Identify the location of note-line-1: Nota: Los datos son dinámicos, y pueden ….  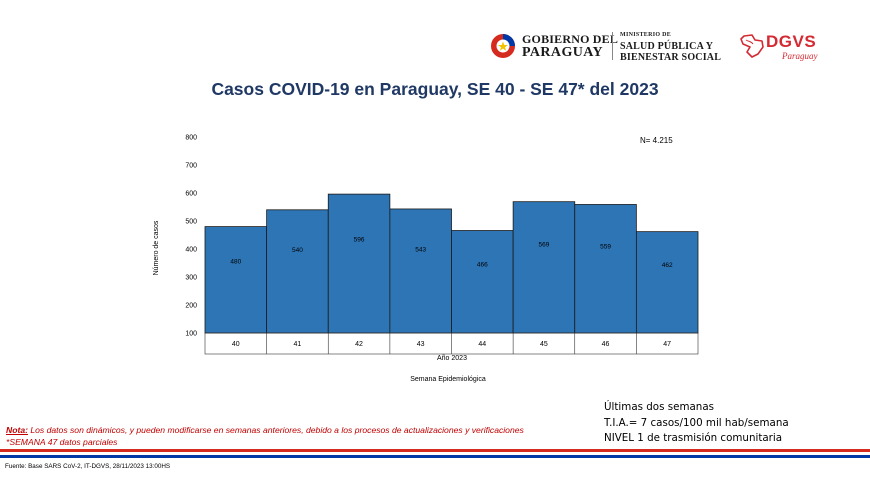
(265, 431).